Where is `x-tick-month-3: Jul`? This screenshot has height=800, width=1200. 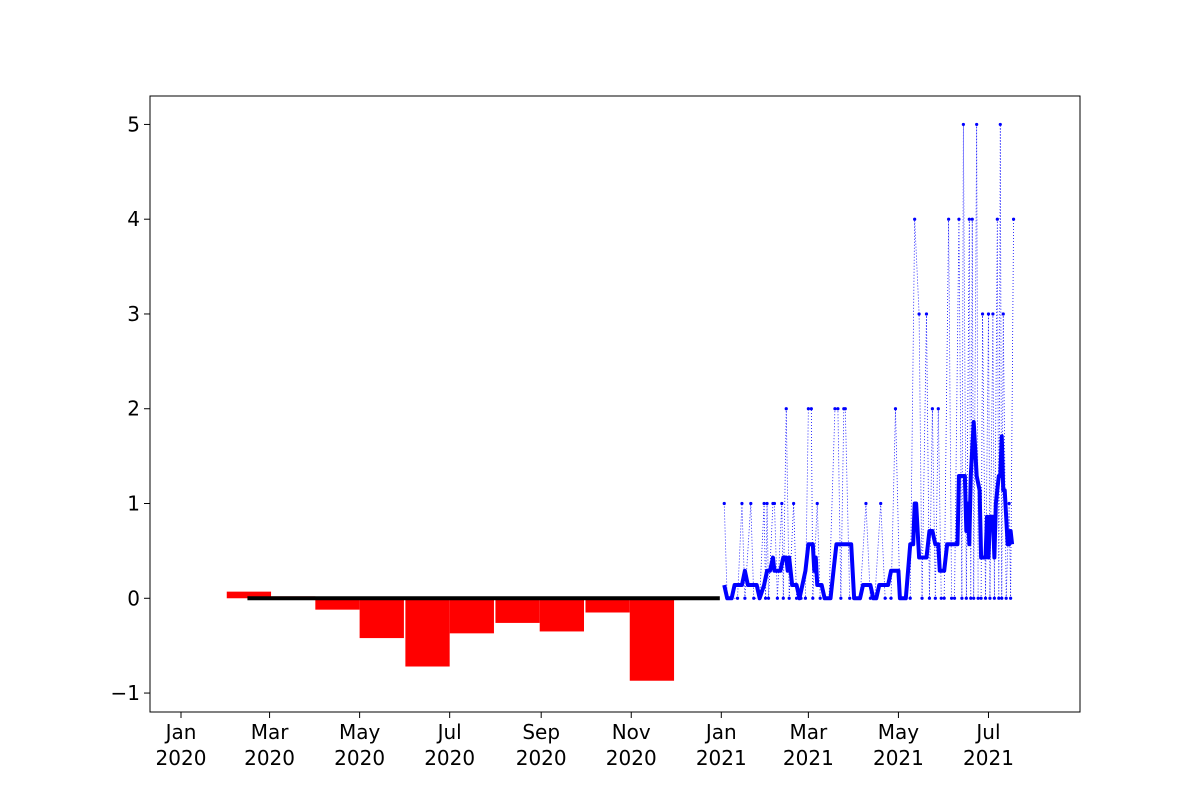 x-tick-month-3: Jul is located at coordinates (449, 732).